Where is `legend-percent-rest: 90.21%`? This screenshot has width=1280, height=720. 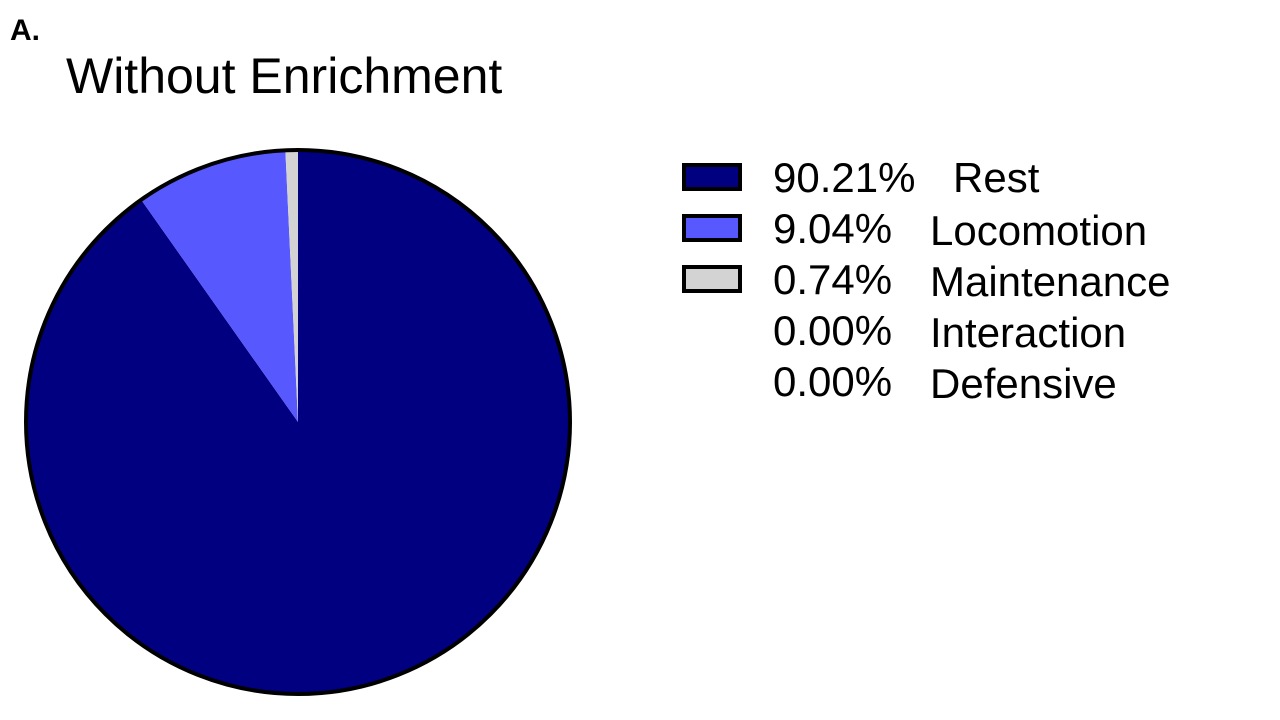 legend-percent-rest: 90.21% is located at coordinates (844, 177).